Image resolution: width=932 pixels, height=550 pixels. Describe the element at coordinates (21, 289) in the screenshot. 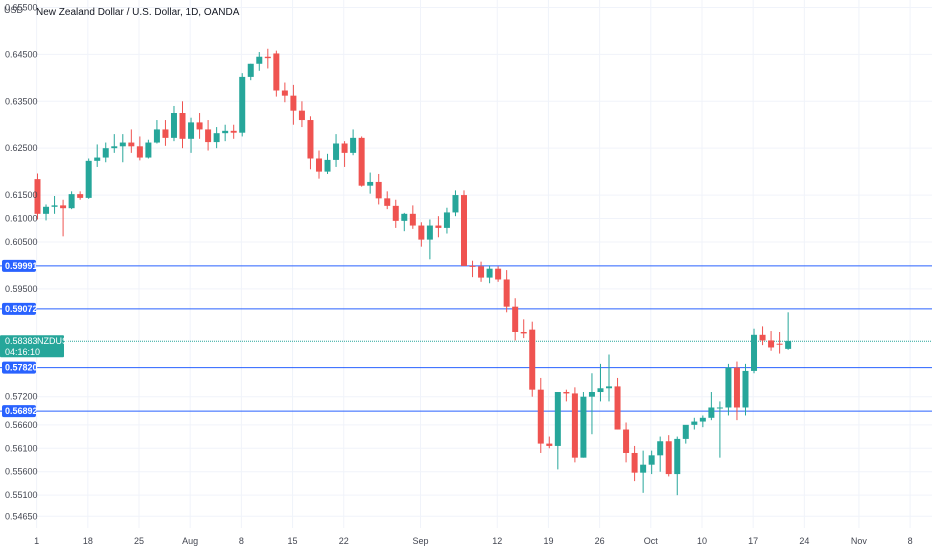

I see `y-tick-label: 0.59500` at that location.